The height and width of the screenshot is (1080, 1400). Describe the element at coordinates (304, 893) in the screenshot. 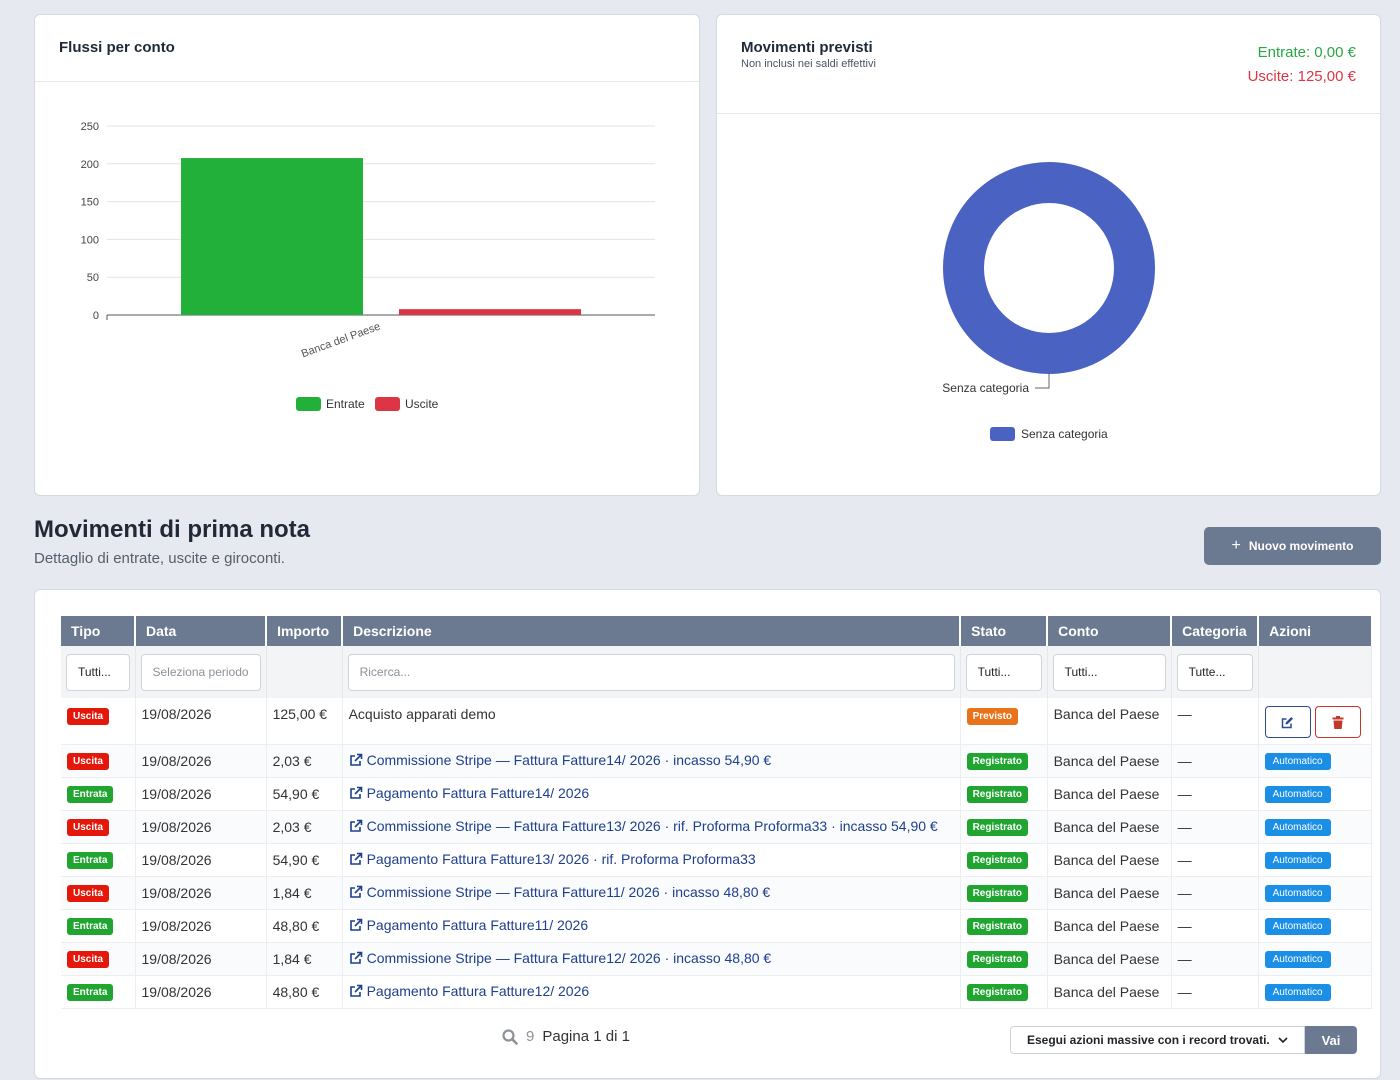

I see `cell-importo: 1,84 €` at that location.